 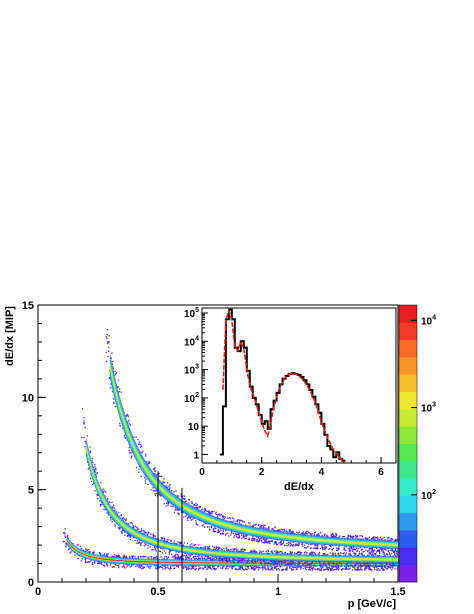 What do you see at coordinates (196, 455) in the screenshot?
I see `inset-y-tick-label: 1` at bounding box center [196, 455].